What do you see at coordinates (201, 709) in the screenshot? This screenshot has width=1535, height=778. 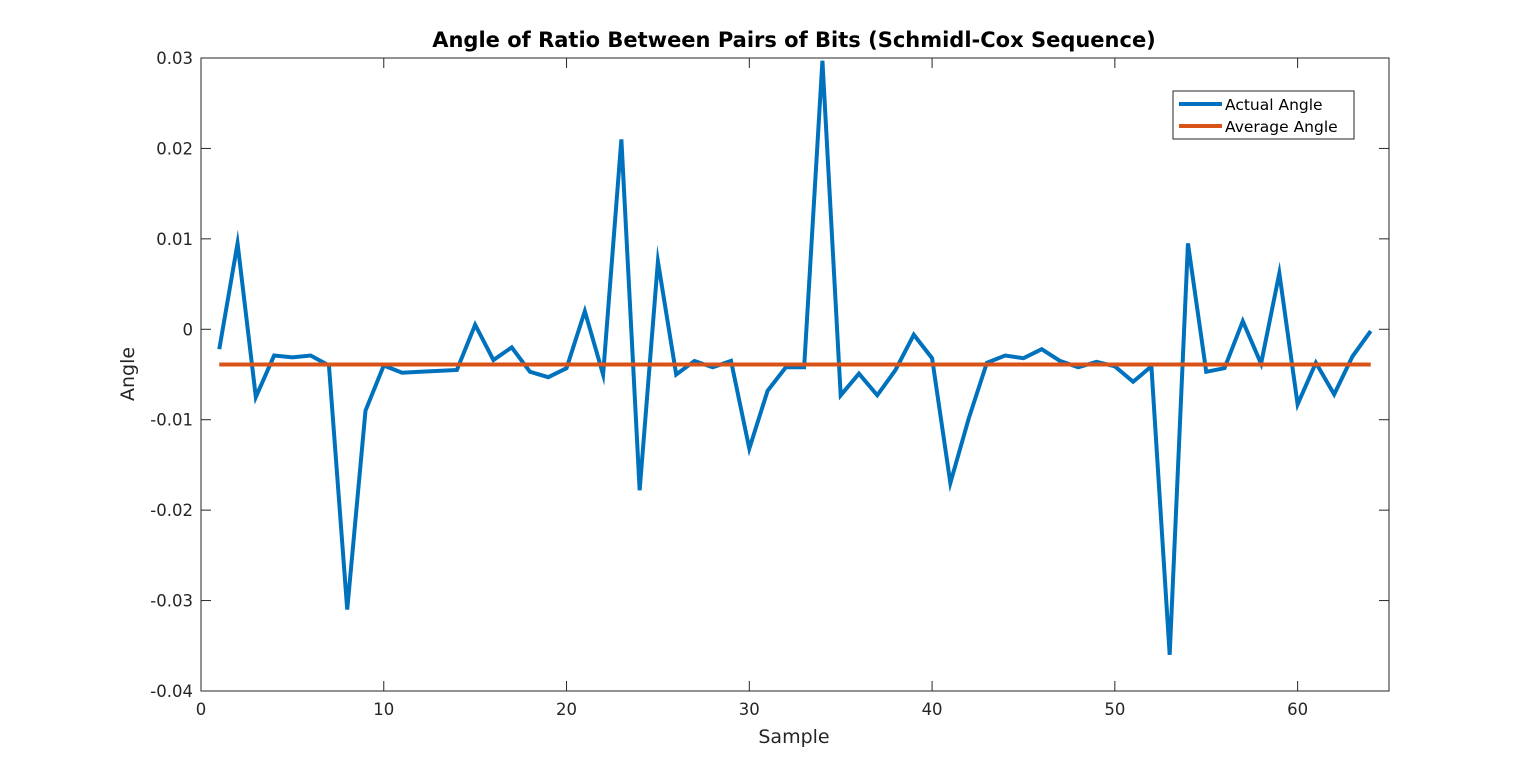 I see `x-tick-label: 0` at bounding box center [201, 709].